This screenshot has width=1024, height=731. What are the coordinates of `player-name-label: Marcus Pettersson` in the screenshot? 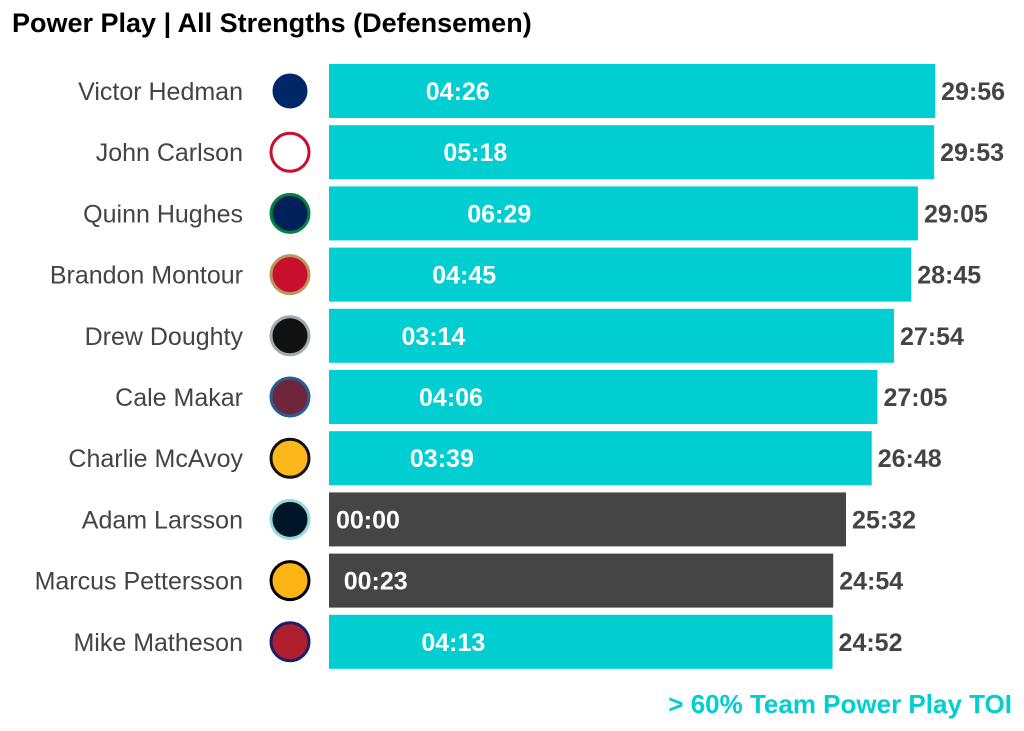 It's located at (139, 582).